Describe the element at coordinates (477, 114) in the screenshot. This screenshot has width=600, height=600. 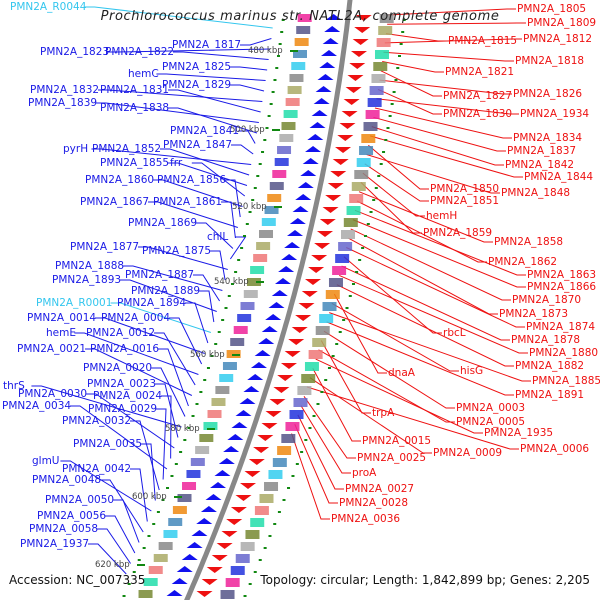
I see `right-gene-label: PMN2A_1830` at that location.